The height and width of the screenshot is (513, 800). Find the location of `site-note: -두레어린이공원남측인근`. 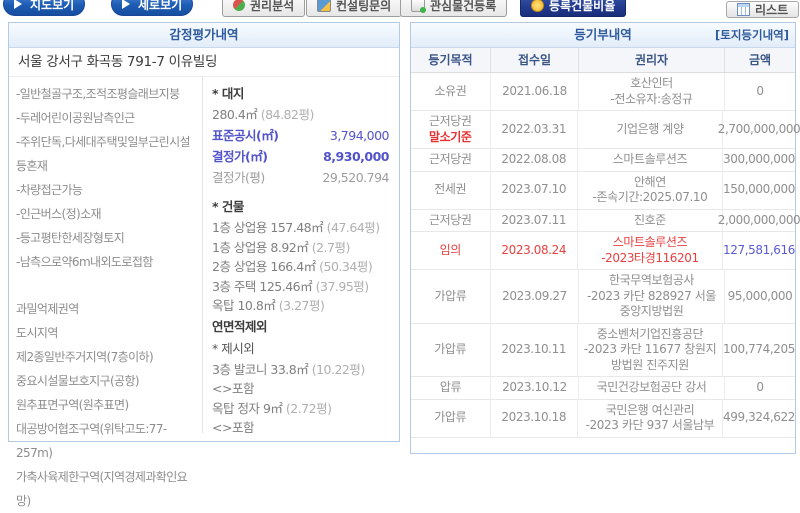

site-note: -두레어린이공원남측인근 is located at coordinates (75, 118).